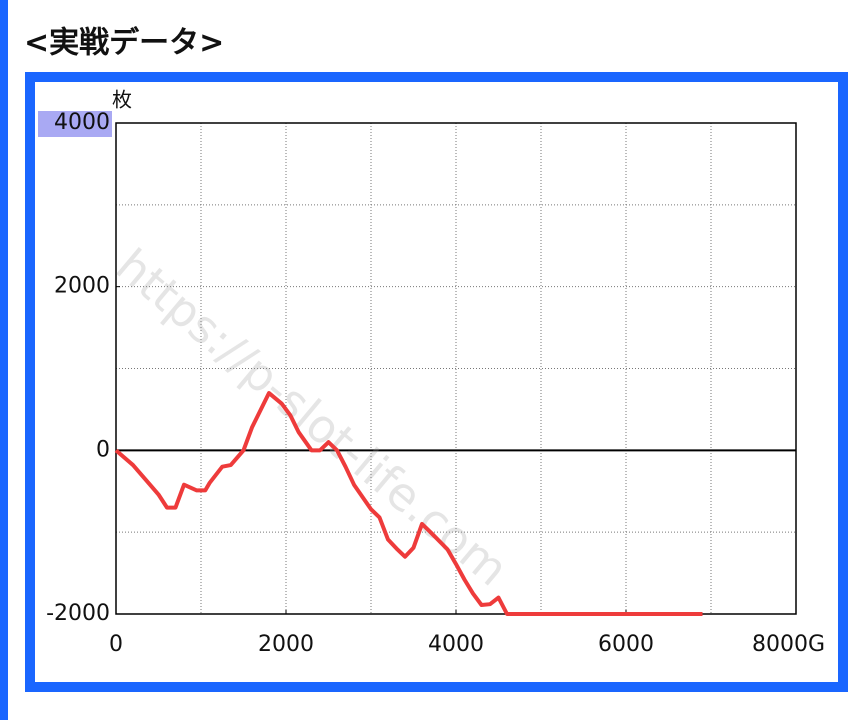 This screenshot has height=720, width=860. I want to click on side-strip, so click(4, 360).